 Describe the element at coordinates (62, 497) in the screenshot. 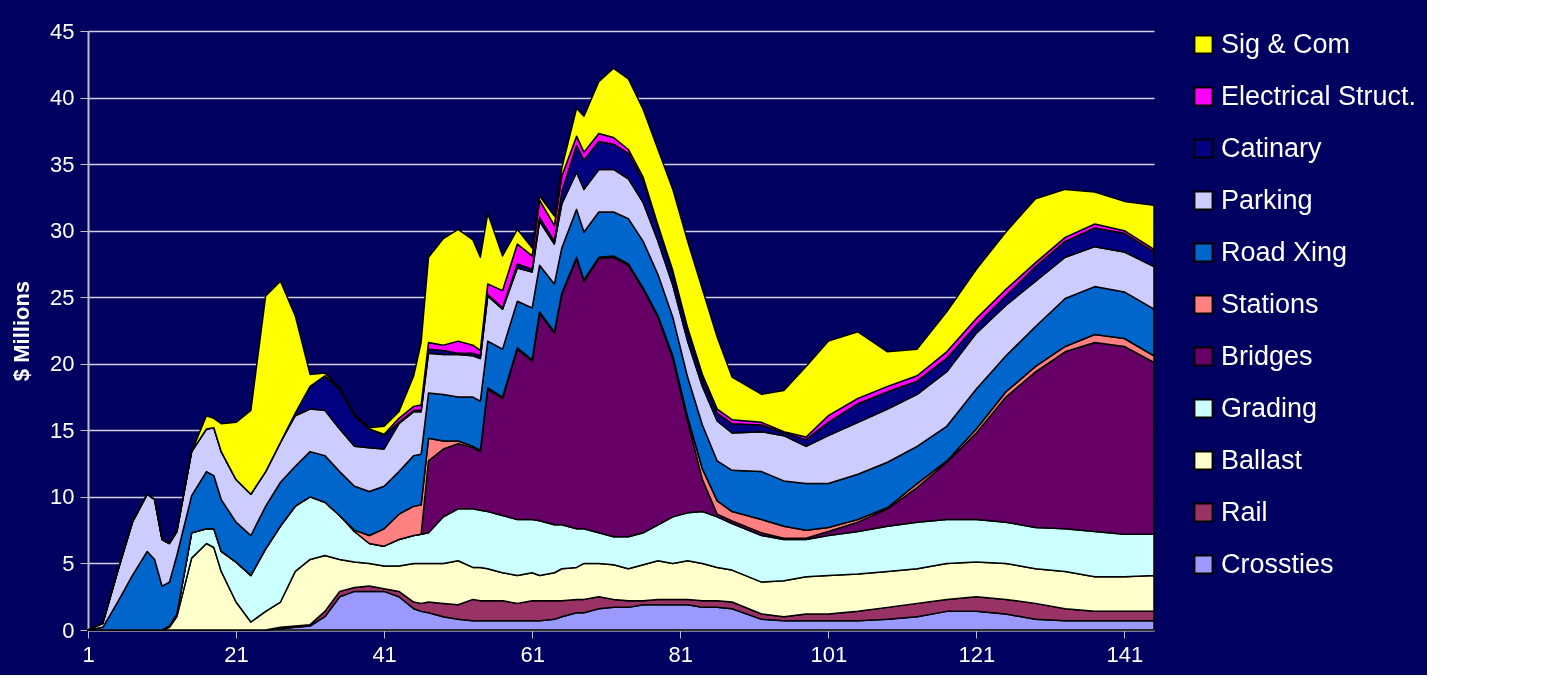

I see `y-tick-label: 10` at that location.